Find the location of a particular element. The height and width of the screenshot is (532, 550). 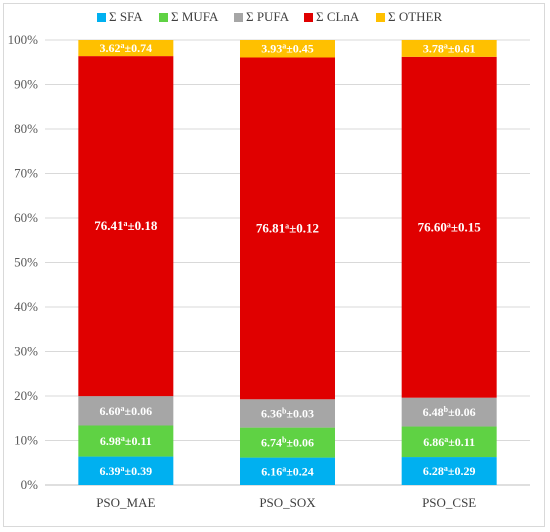

data-label: 76.81a±0.12 is located at coordinates (287, 227).